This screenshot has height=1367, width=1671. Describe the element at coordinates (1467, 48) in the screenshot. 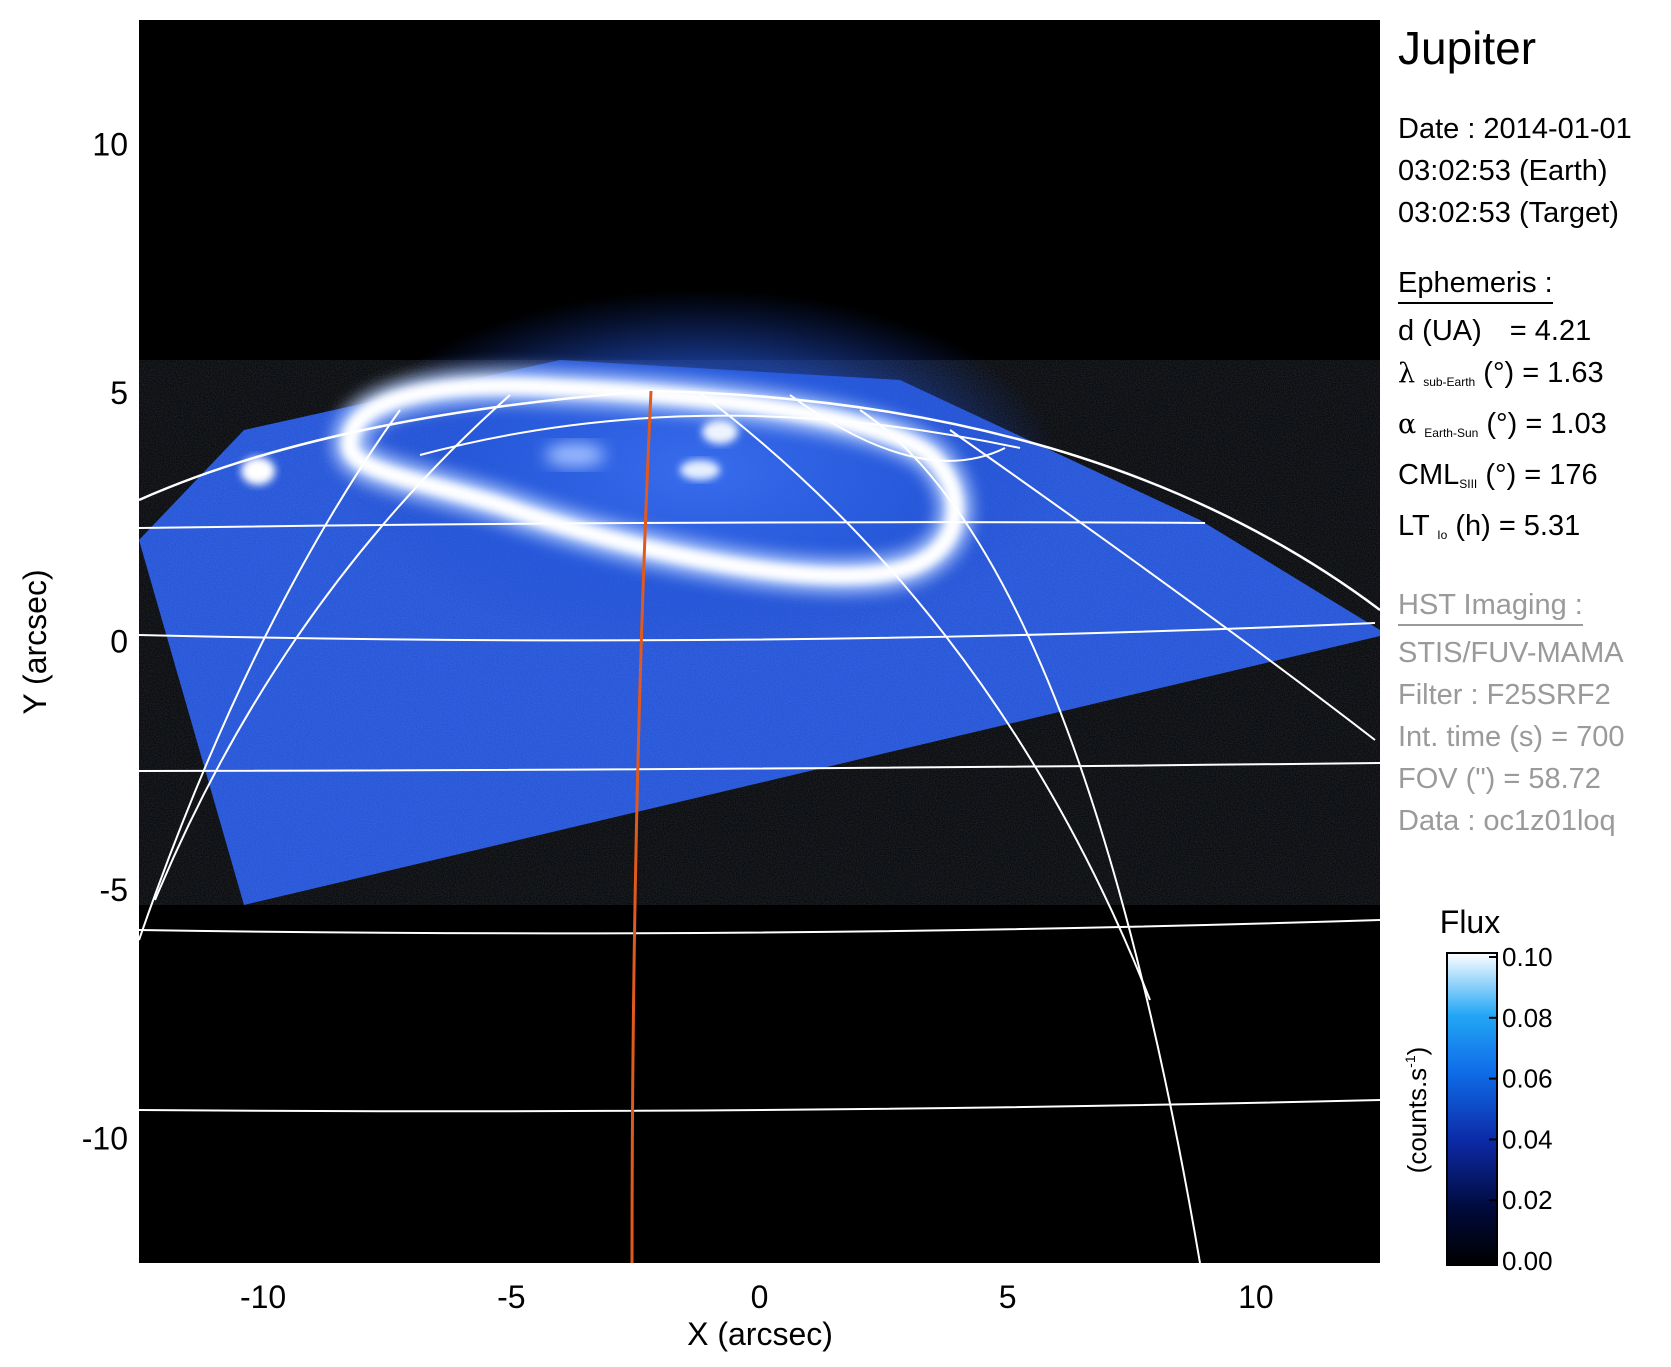

I see `target-title: Jupiter` at that location.